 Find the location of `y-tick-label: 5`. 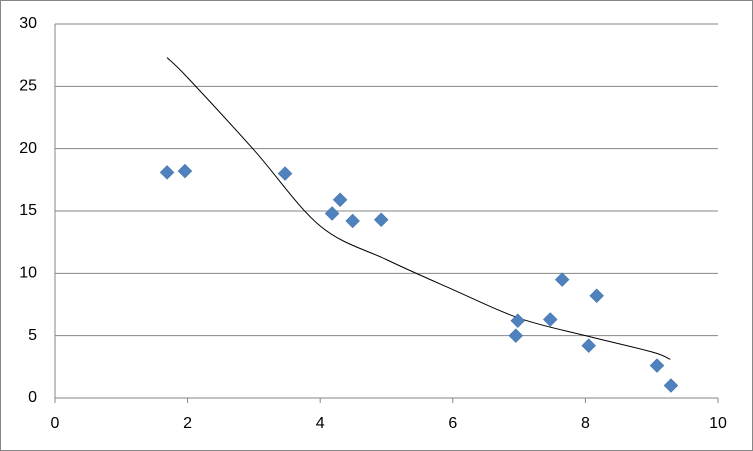

y-tick-label: 5 is located at coordinates (32, 335).